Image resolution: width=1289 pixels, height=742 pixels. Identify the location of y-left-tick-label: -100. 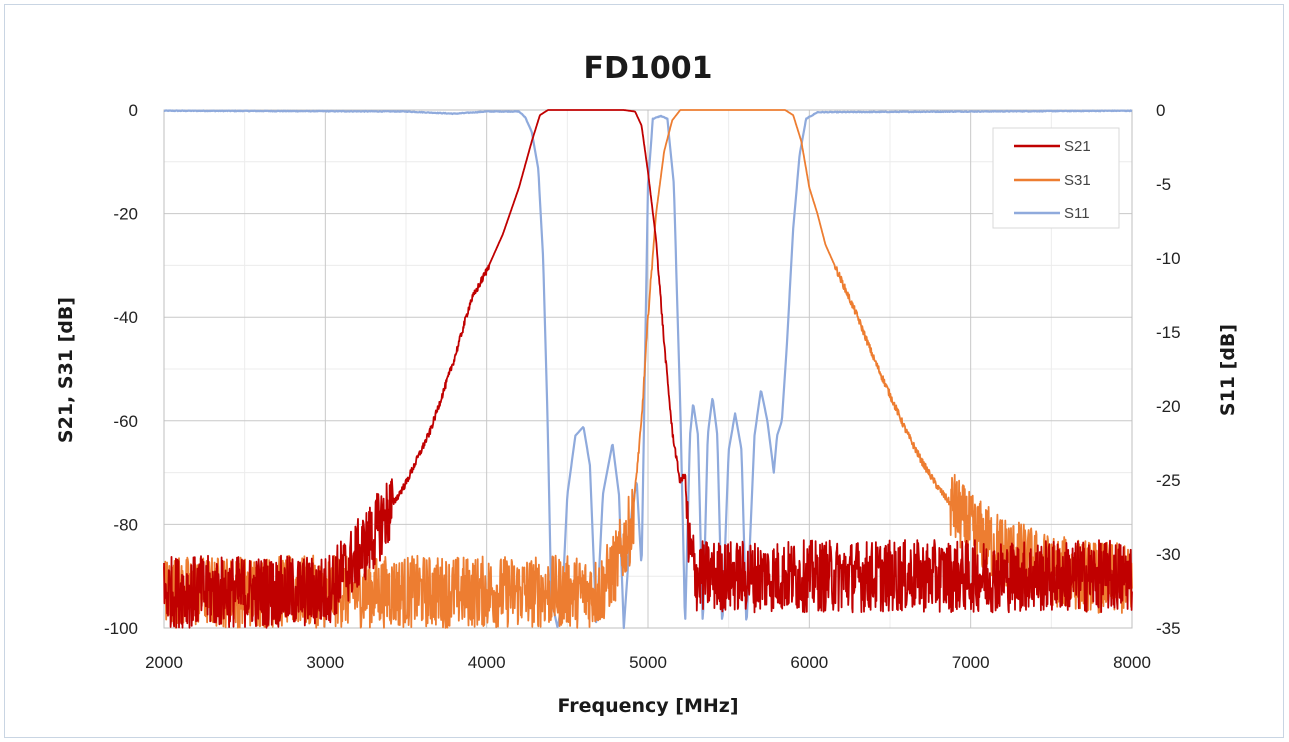
(121, 628).